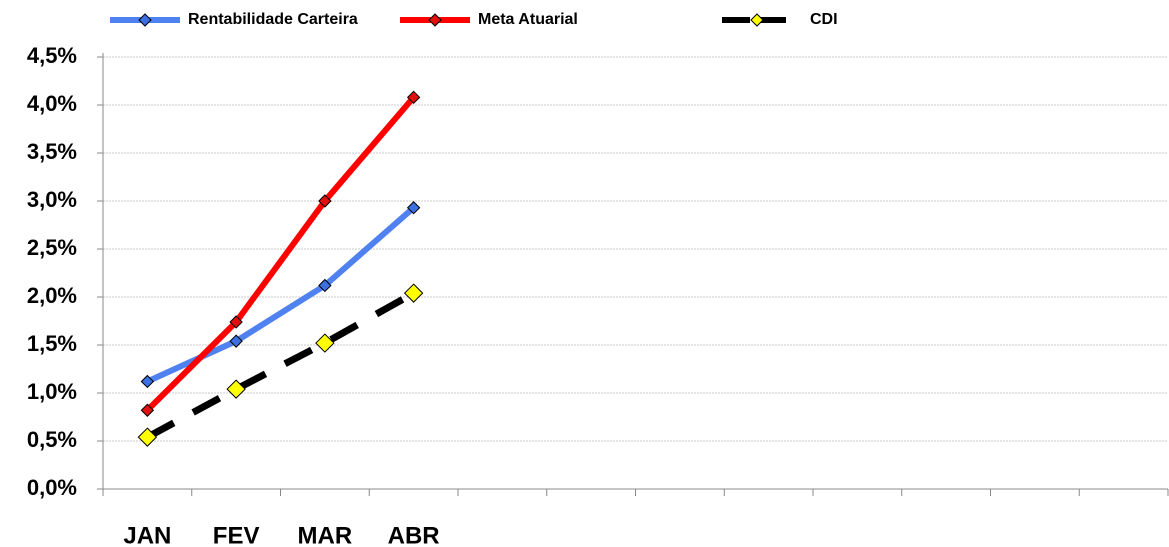 The image size is (1169, 547). Describe the element at coordinates (52, 295) in the screenshot. I see `y-tick-label: 2,0%` at that location.